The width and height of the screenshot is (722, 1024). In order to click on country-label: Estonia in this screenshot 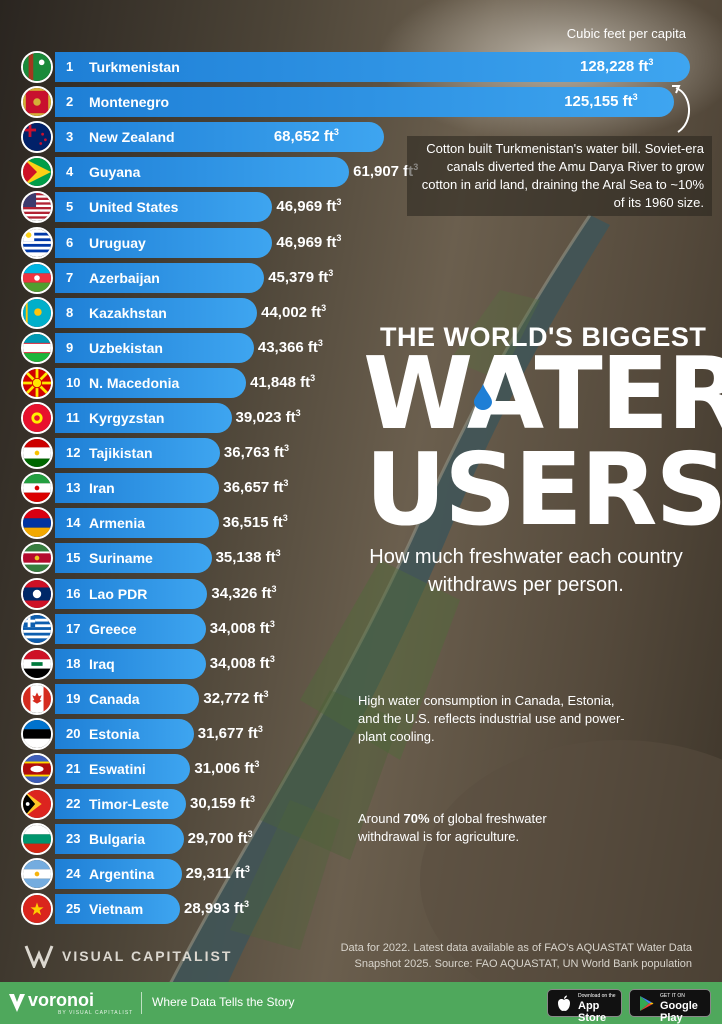, I will do `click(114, 733)`.